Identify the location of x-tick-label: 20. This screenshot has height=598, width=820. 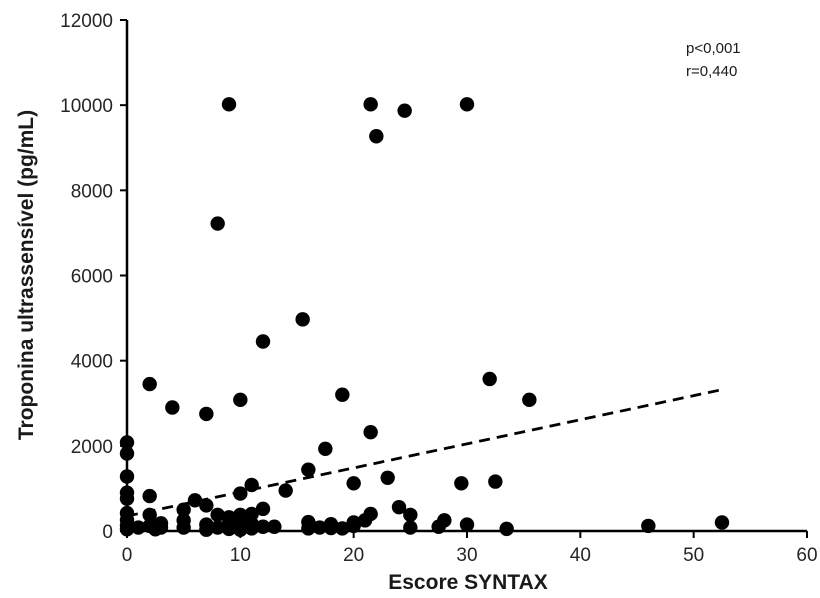
(353, 555).